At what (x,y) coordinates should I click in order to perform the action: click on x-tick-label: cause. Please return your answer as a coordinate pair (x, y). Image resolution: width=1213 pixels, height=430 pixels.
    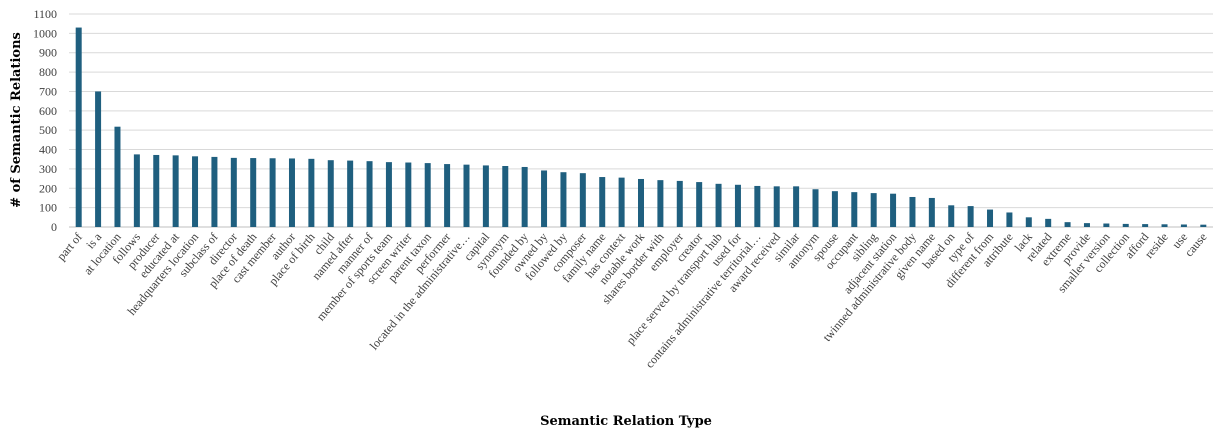
    Looking at the image, I should click on (1196, 244).